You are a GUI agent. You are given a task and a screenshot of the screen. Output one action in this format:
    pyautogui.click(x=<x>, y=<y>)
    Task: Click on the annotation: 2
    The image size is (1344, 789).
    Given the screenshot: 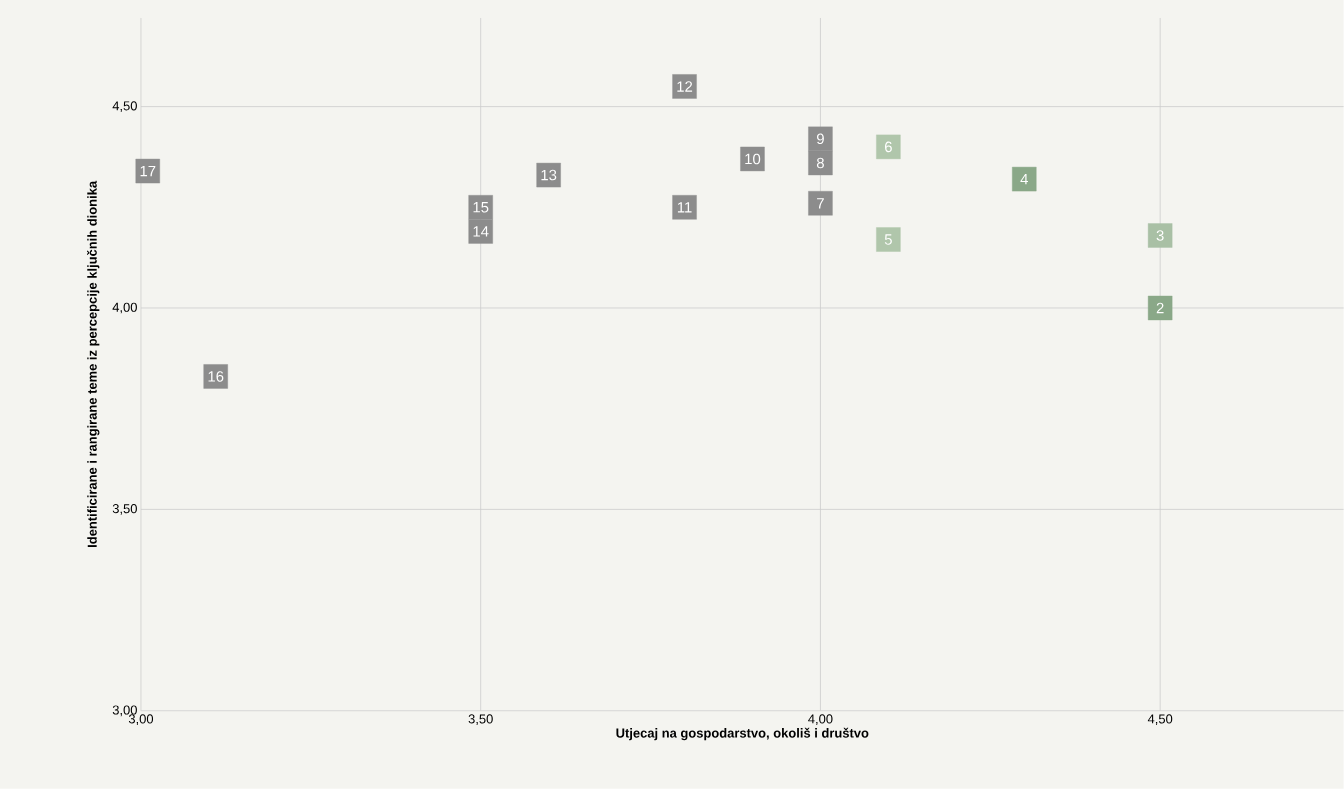 What is the action you would take?
    pyautogui.click(x=1160, y=308)
    